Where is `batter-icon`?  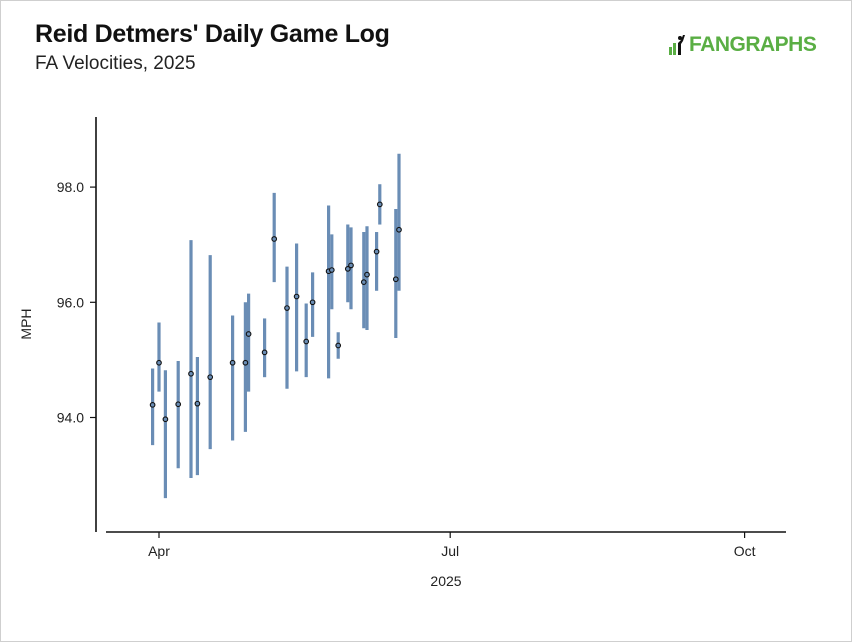 batter-icon is located at coordinates (677, 45).